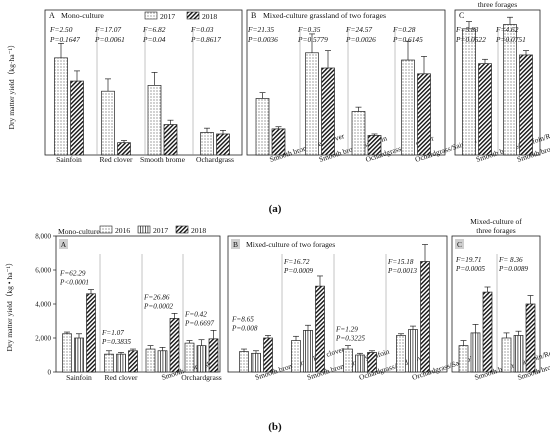 The image size is (550, 436). Describe the element at coordinates (50, 373) in the screenshot. I see `y-tick-label: 0` at that location.